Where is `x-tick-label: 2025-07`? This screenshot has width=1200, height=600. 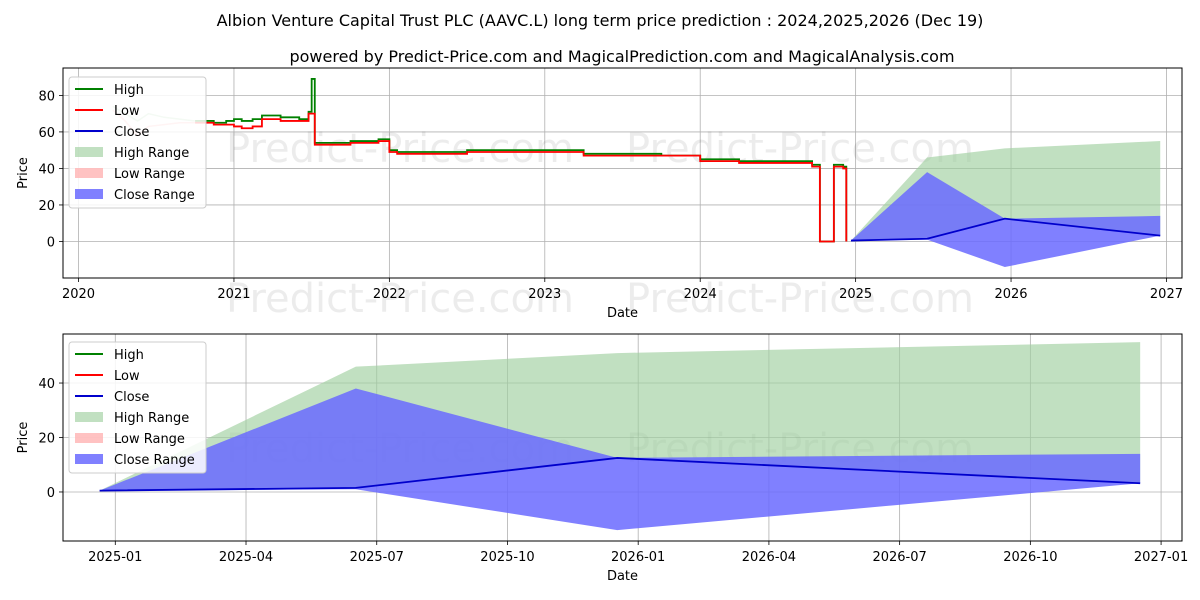
x-tick-label: 2025-07 is located at coordinates (377, 557).